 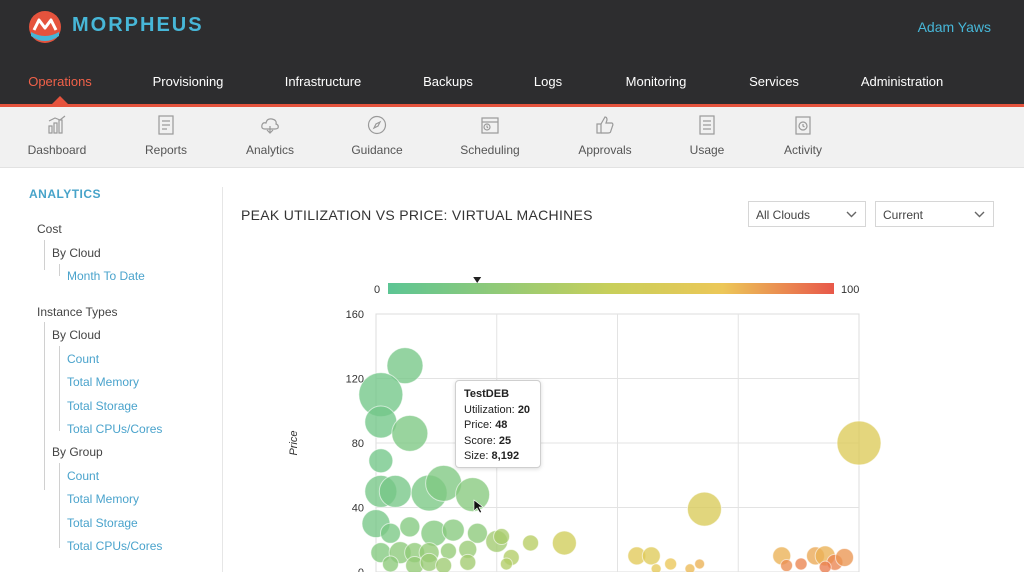 I want to click on sidebar-link-cloud-total-memory: Total Memory, so click(x=103, y=382).